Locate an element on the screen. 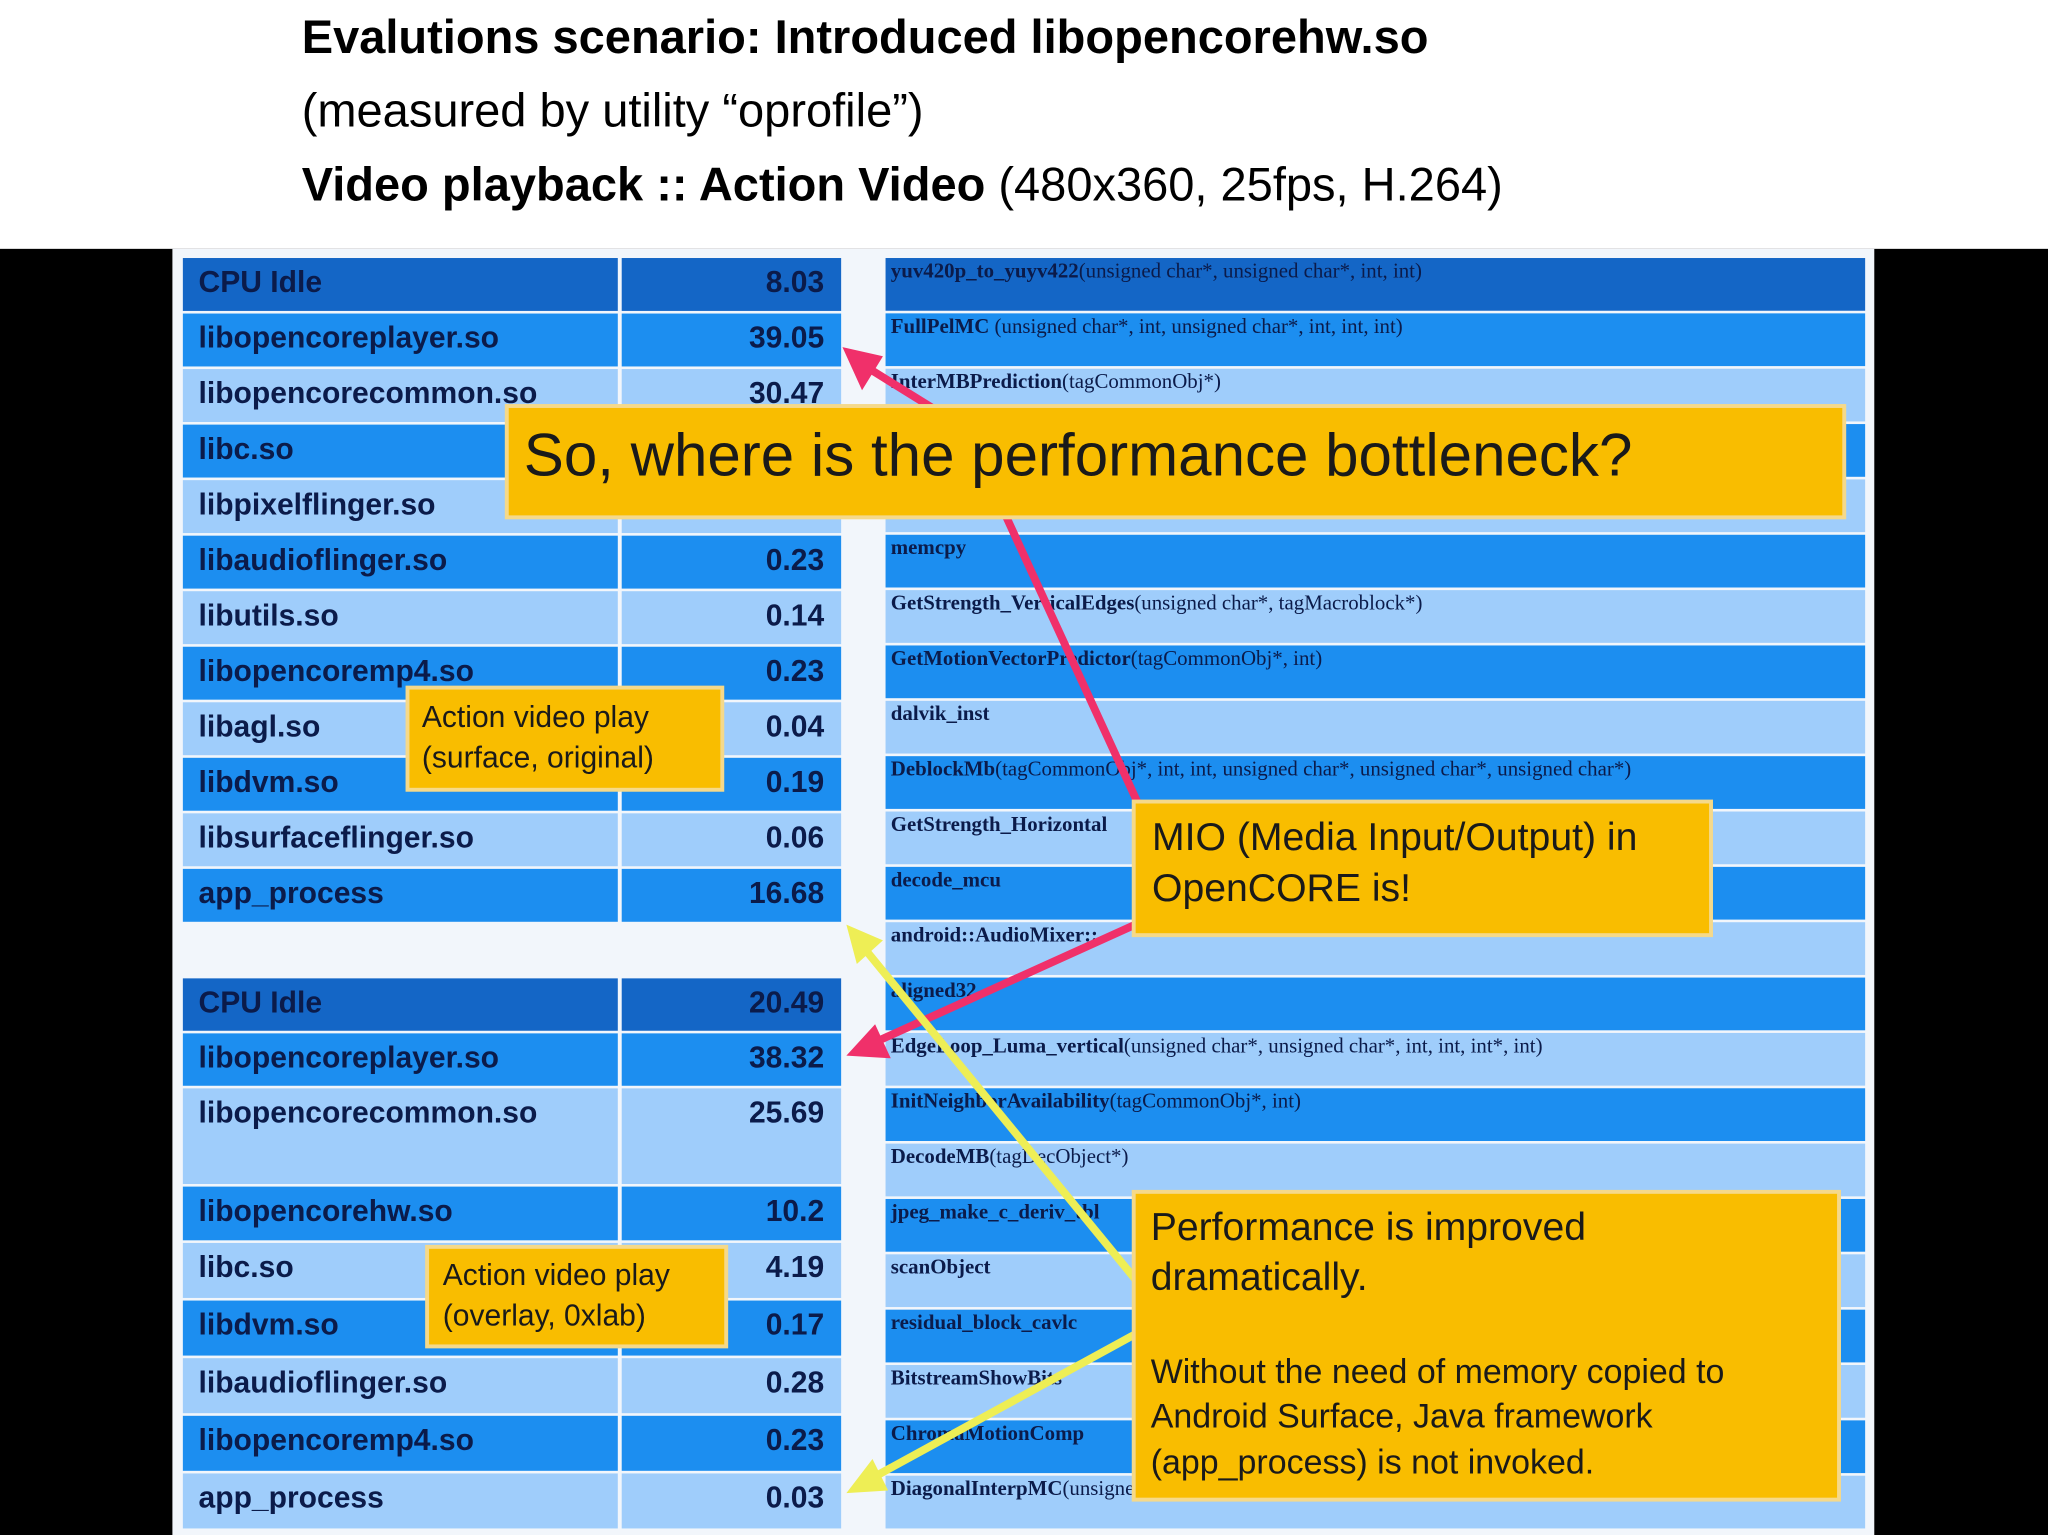  function-label: android::AudioMixer:: is located at coordinates (994, 934).